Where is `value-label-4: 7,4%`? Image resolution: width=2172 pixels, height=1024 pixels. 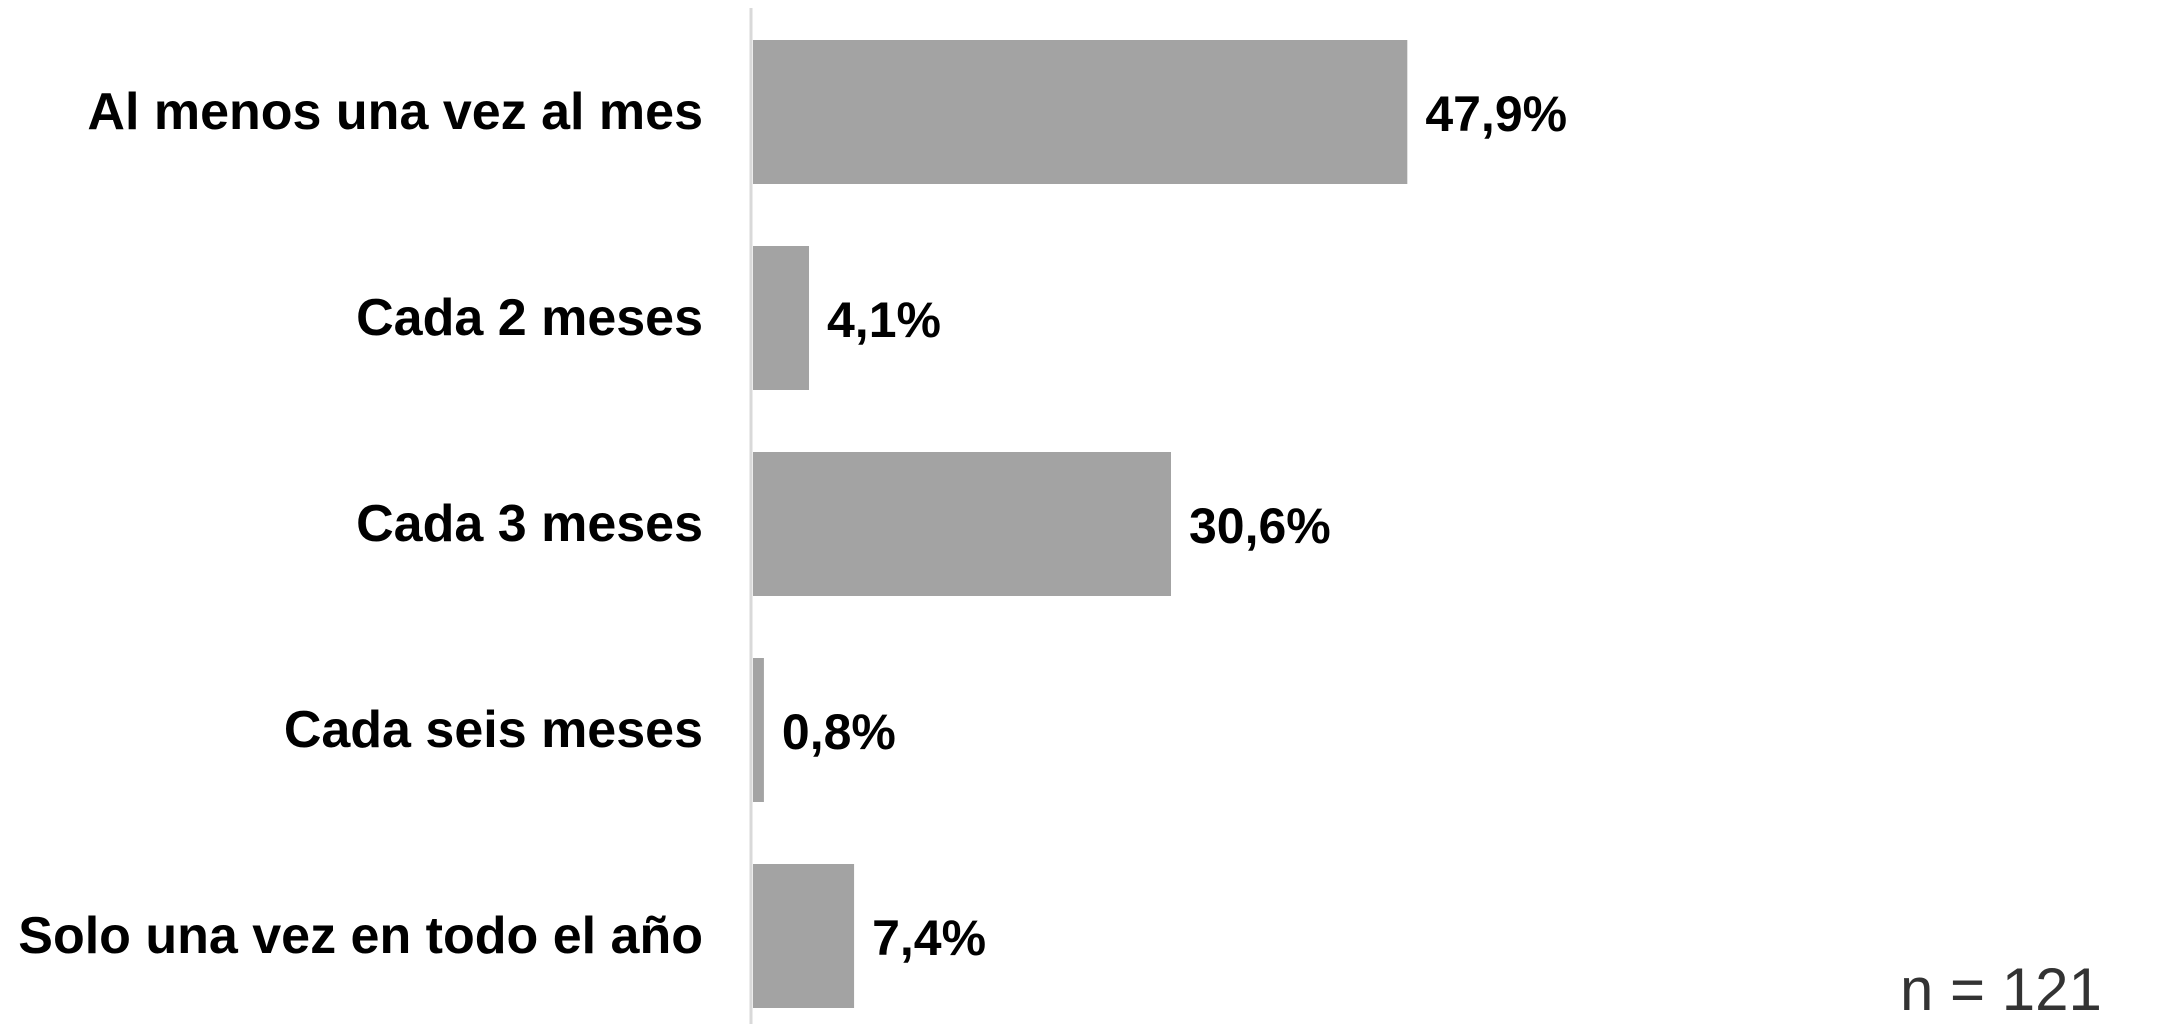 value-label-4: 7,4% is located at coordinates (929, 938).